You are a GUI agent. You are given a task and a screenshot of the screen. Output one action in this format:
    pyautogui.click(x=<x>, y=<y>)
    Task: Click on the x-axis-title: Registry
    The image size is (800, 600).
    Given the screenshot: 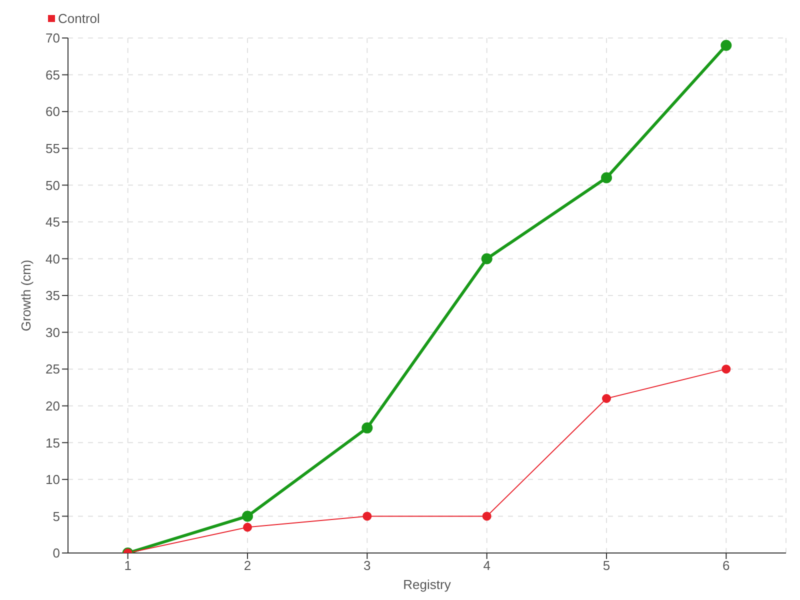 What is the action you would take?
    pyautogui.click(x=427, y=584)
    